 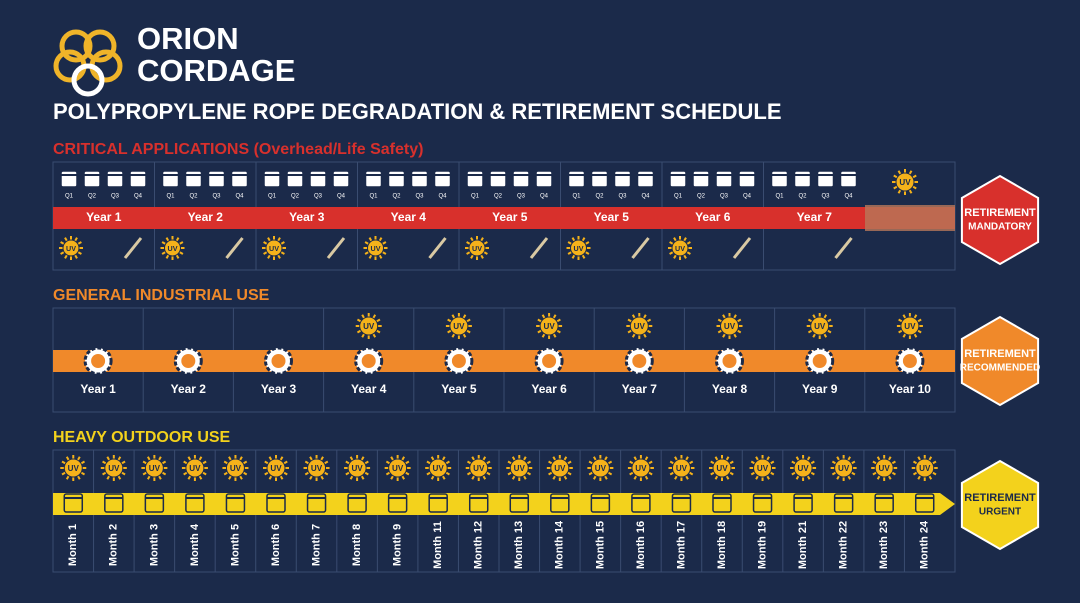 What do you see at coordinates (295, 197) in the screenshot?
I see `quarter-label: Q2` at bounding box center [295, 197].